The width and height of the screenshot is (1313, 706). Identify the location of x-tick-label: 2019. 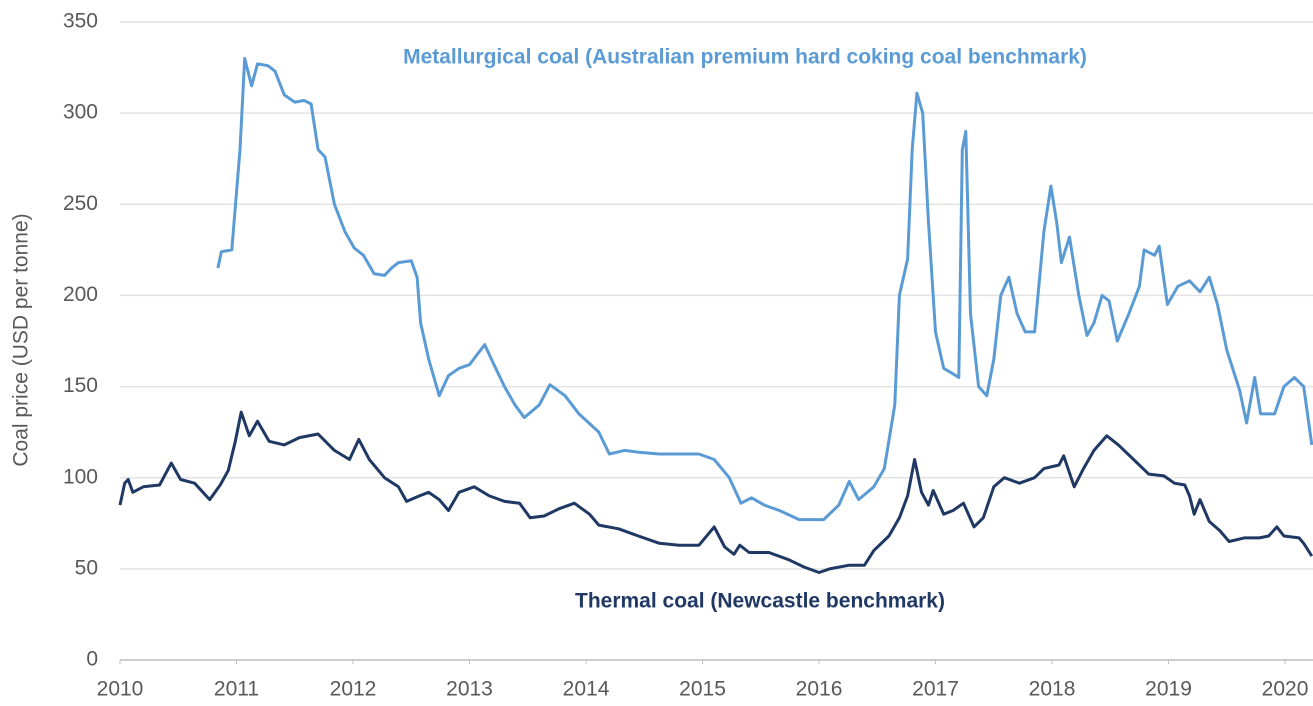
(1168, 689).